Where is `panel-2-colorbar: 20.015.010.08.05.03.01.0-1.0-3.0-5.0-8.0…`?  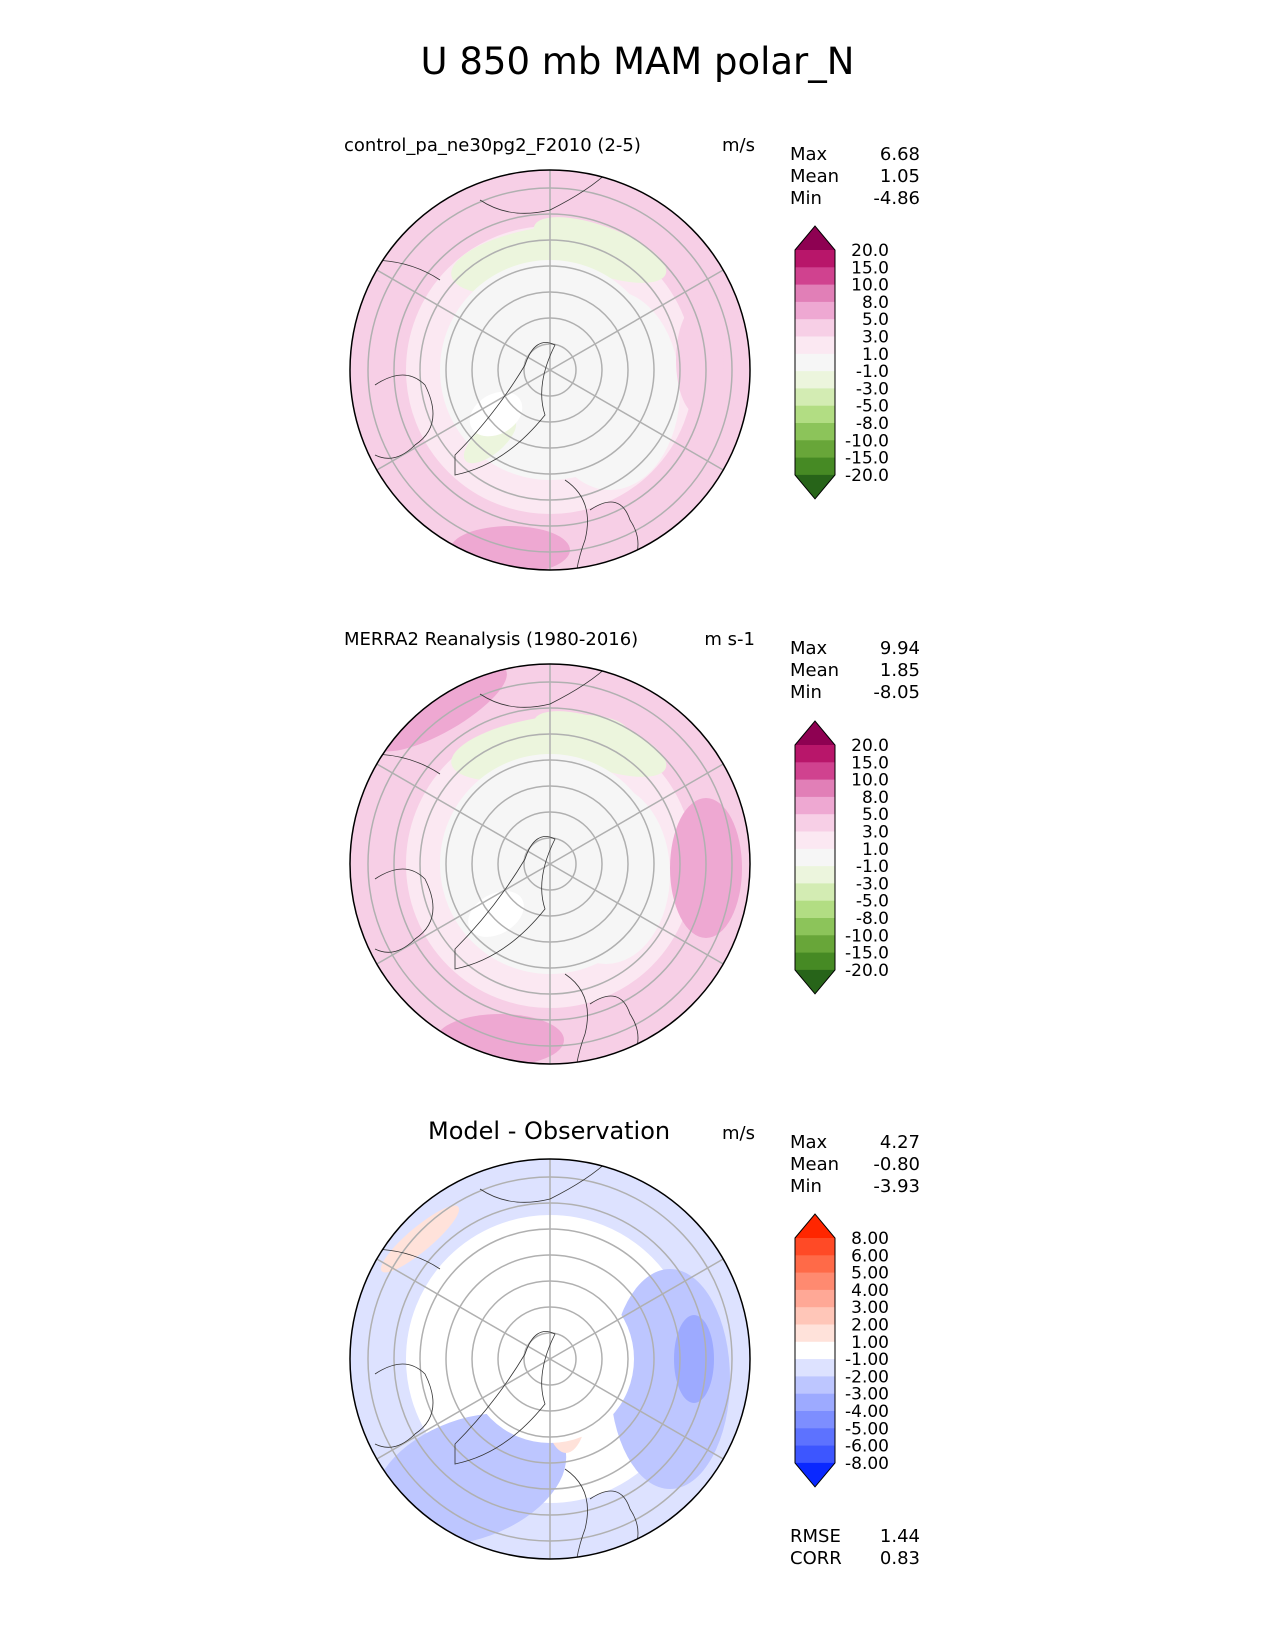
panel-2-colorbar: 20.015.010.08.05.03.01.0-1.0-3.0-5.0-8.0… is located at coordinates (841, 857).